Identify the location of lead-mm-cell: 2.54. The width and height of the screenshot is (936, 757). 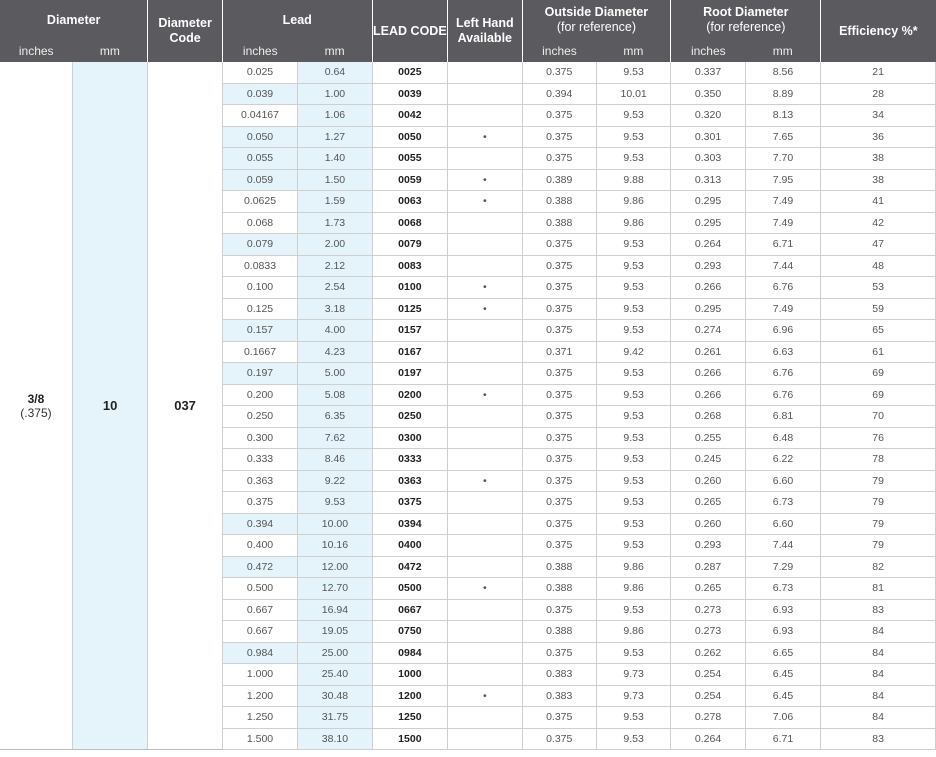
(335, 287).